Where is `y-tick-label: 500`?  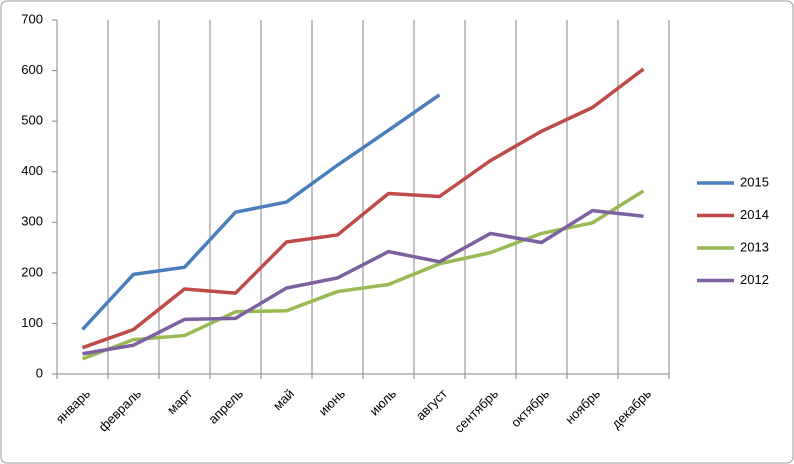 y-tick-label: 500 is located at coordinates (32, 120).